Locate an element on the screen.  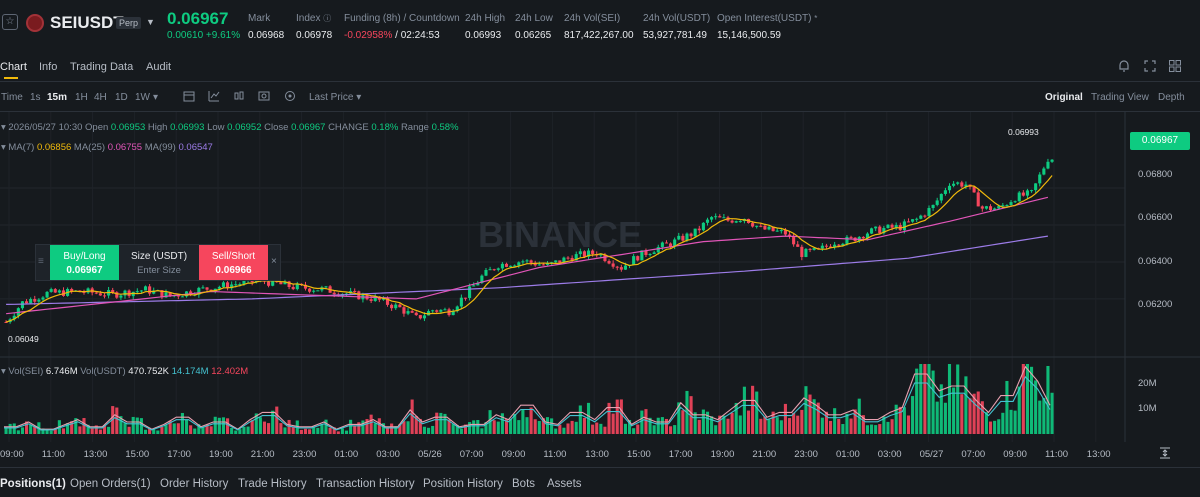
candle-type-icon is located at coordinates (239, 97).